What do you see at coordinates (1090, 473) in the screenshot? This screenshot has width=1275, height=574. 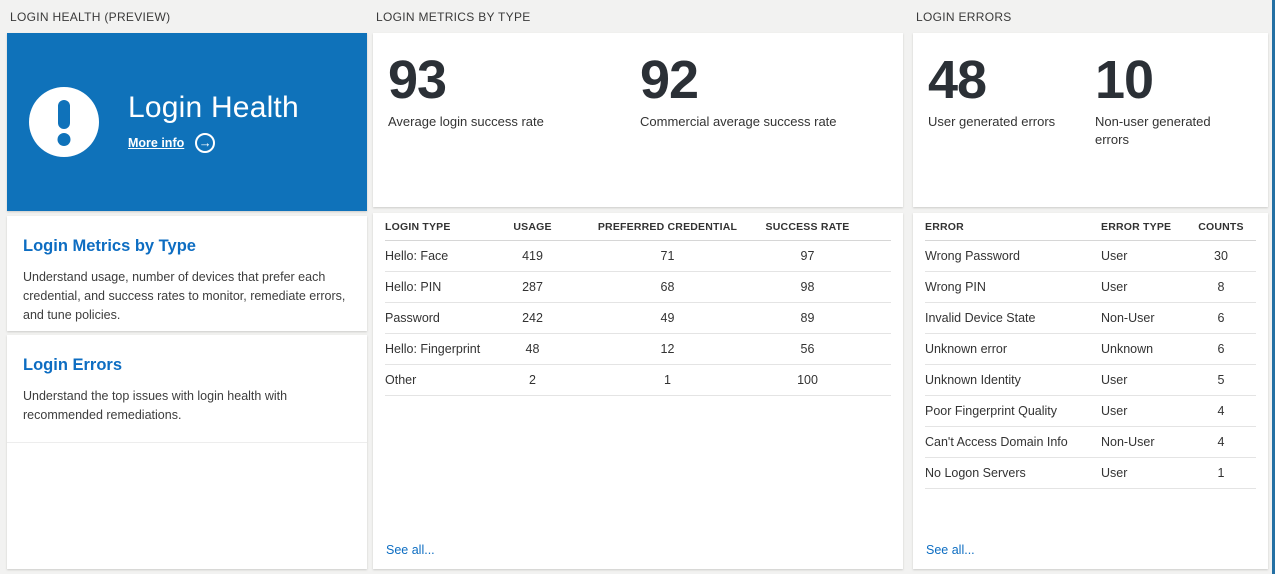 I see `table-row: No Logon Servers User 1` at bounding box center [1090, 473].